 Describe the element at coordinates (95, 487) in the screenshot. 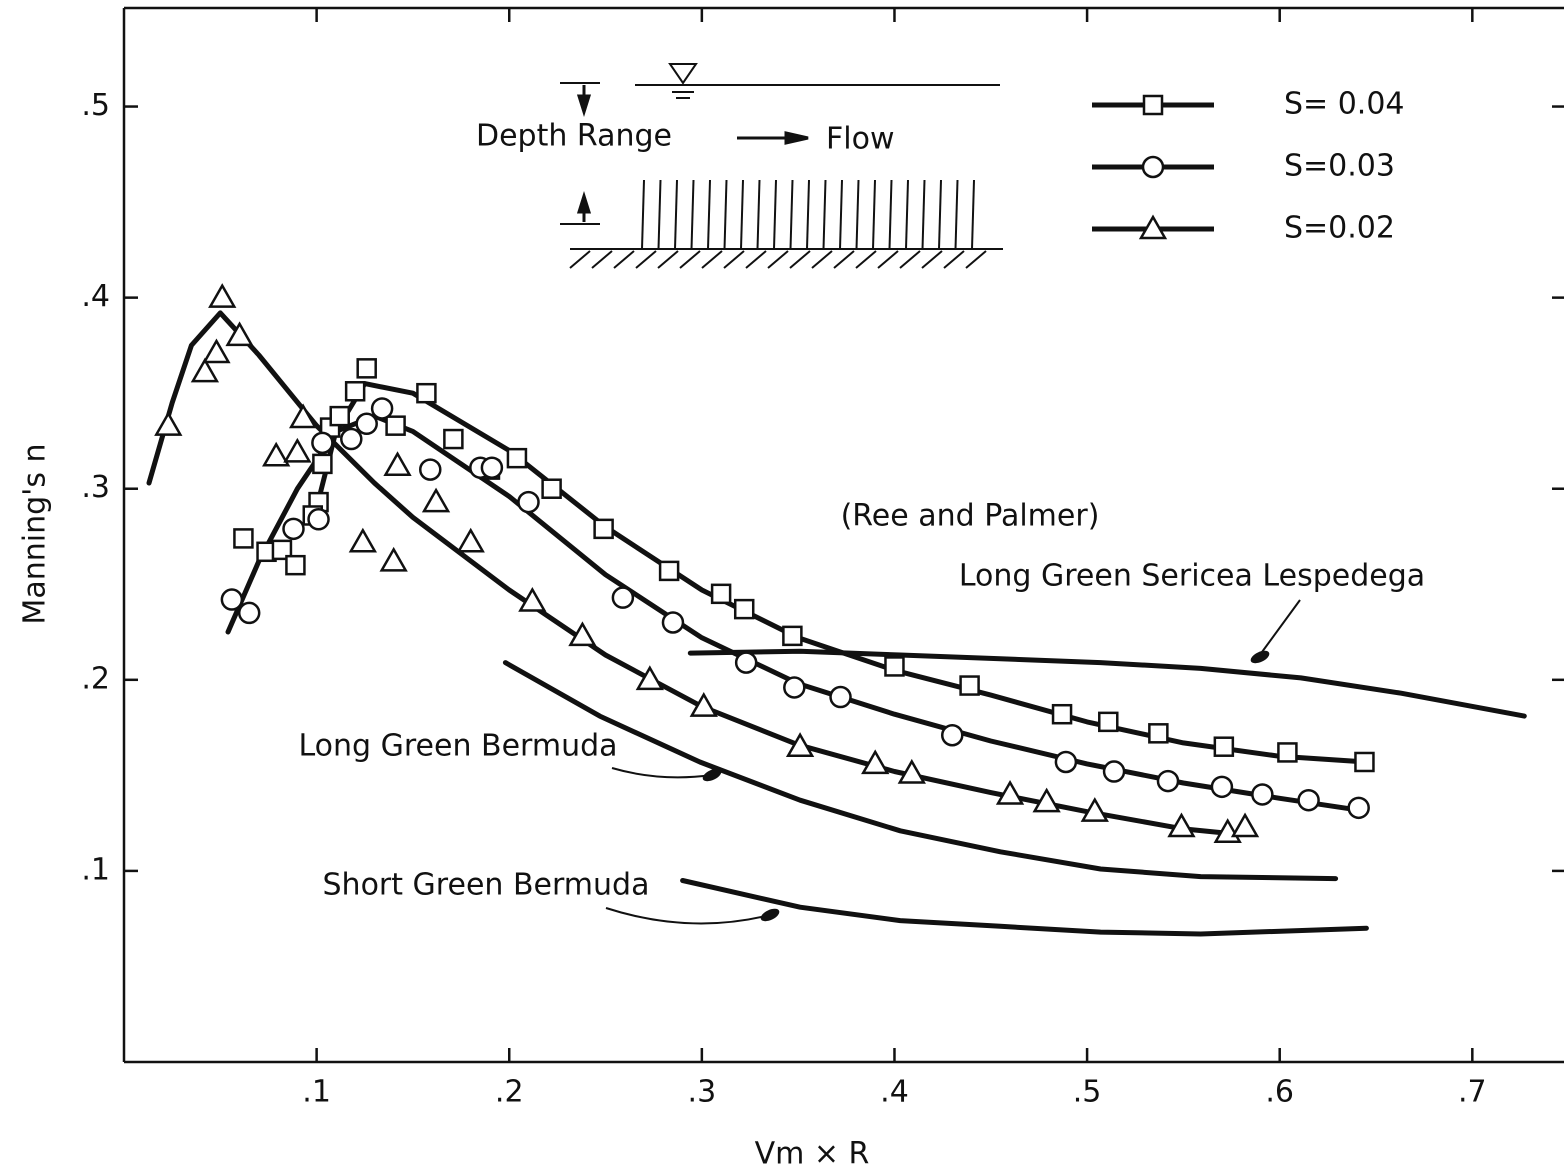

I see `y-tick-label: .3` at that location.